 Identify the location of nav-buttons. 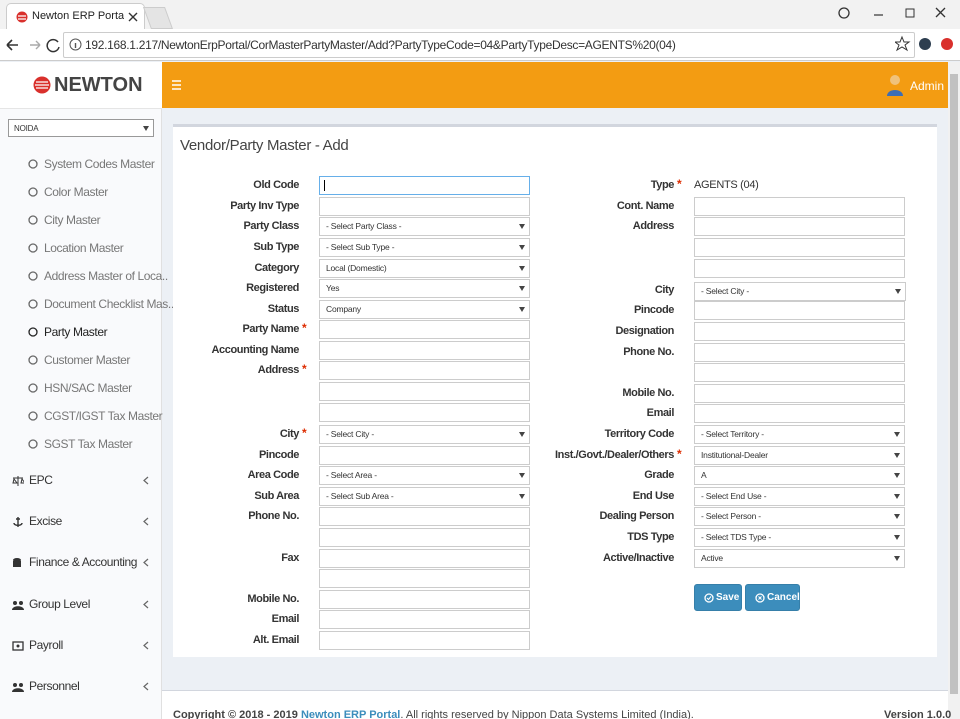
(32, 45).